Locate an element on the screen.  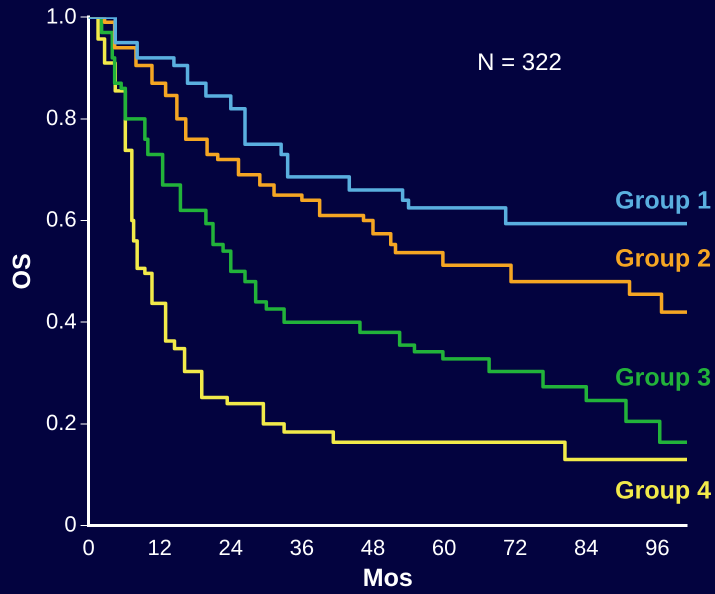
y-tick-label: 0.4 is located at coordinates (61, 321).